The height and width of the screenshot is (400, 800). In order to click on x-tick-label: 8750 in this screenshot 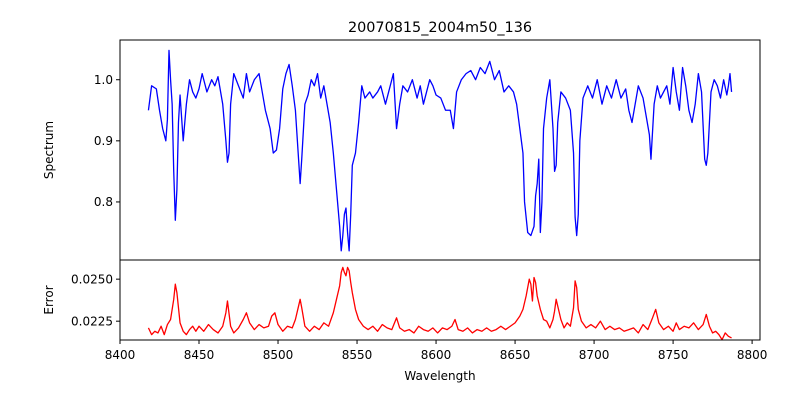, I will do `click(673, 355)`.